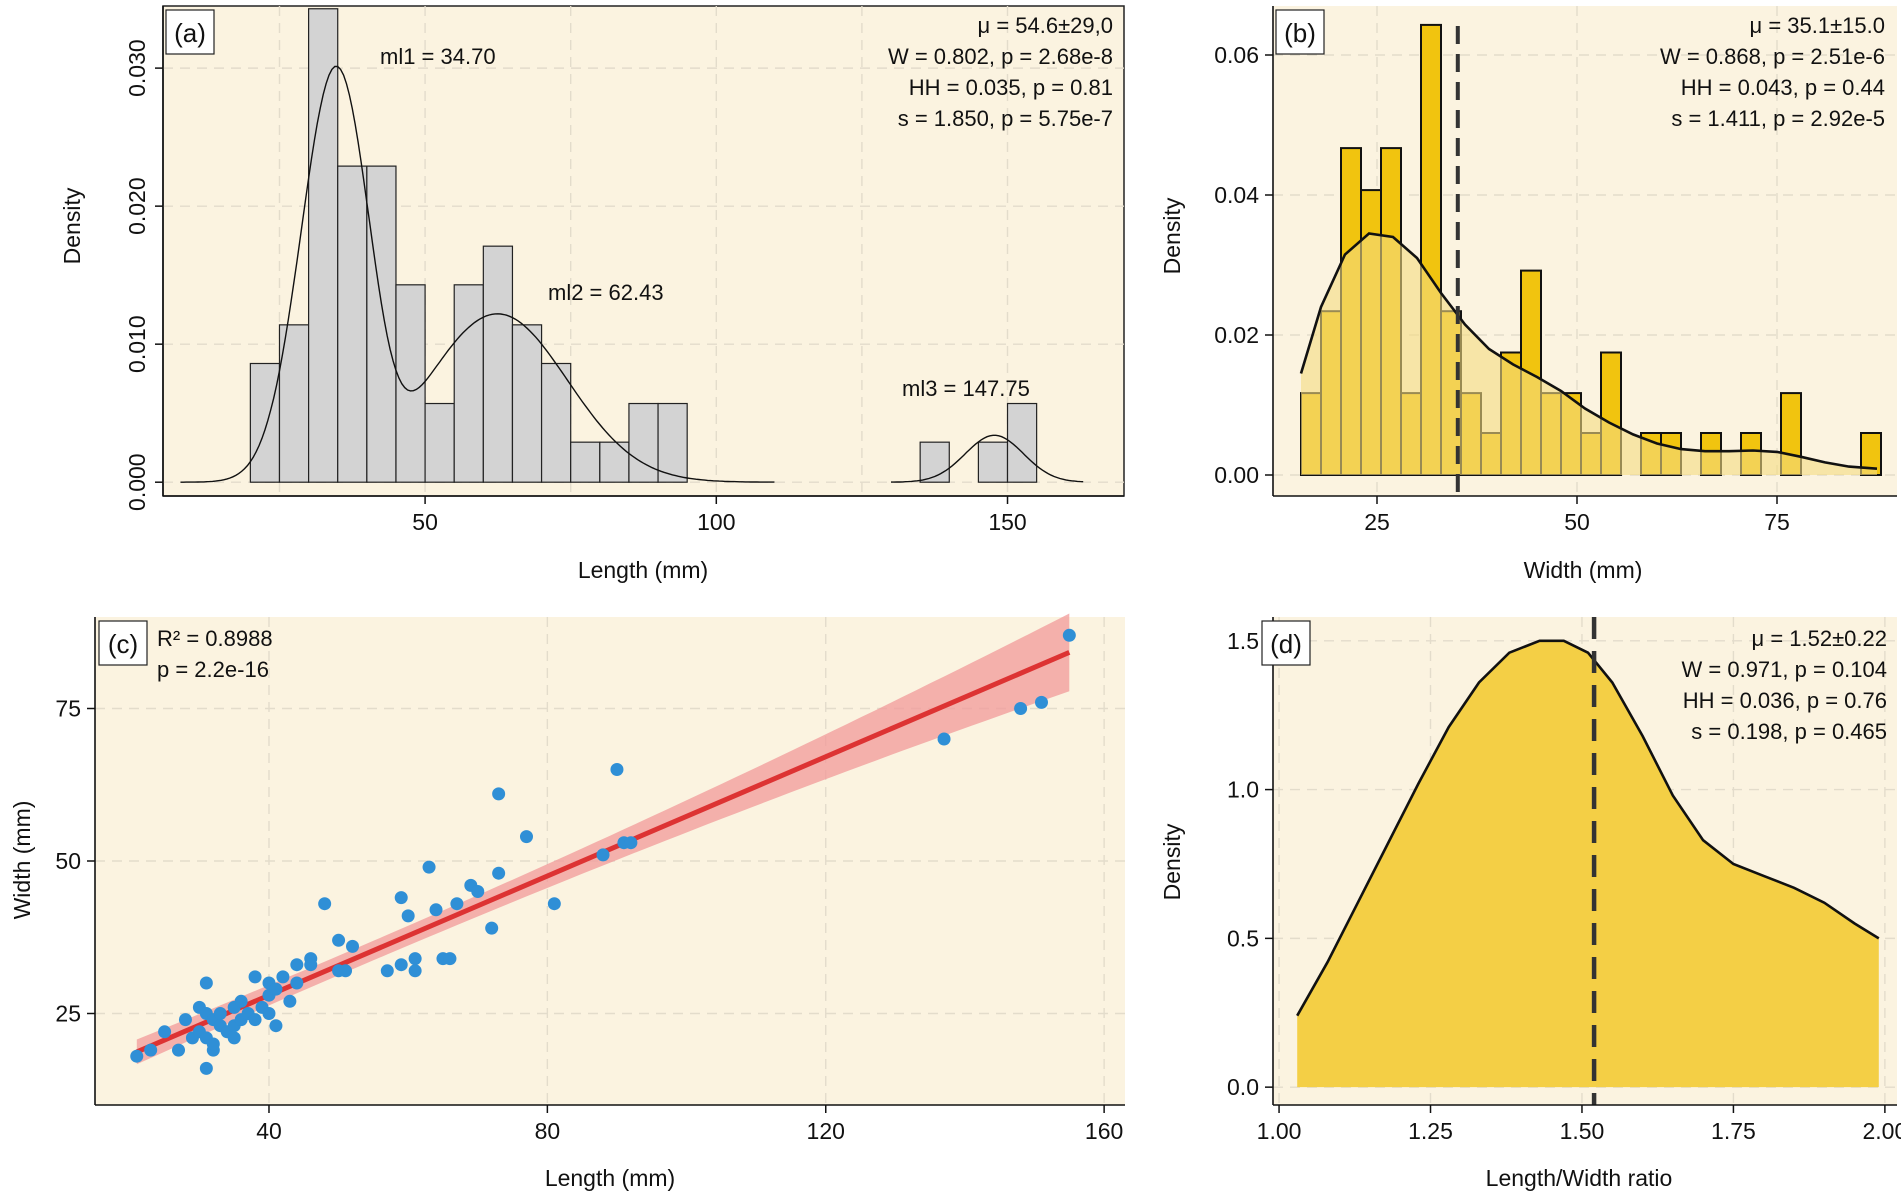  What do you see at coordinates (1588, 351) in the screenshot?
I see `density-curve` at bounding box center [1588, 351].